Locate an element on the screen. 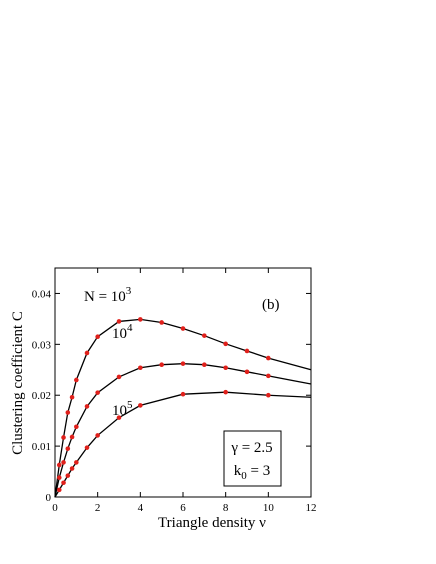 The height and width of the screenshot is (564, 436). x-tick-label: 4 is located at coordinates (141, 508).